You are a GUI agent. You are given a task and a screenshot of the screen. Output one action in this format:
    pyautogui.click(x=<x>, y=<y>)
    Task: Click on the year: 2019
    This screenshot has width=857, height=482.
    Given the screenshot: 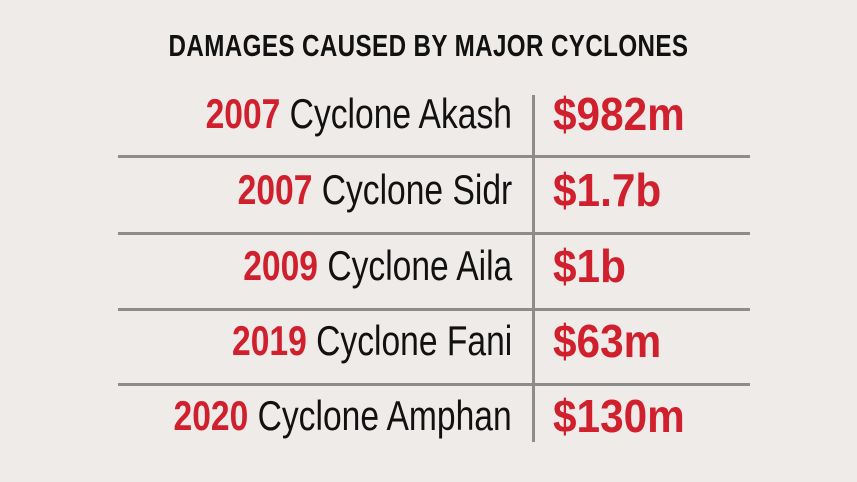 What is the action you would take?
    pyautogui.click(x=269, y=340)
    